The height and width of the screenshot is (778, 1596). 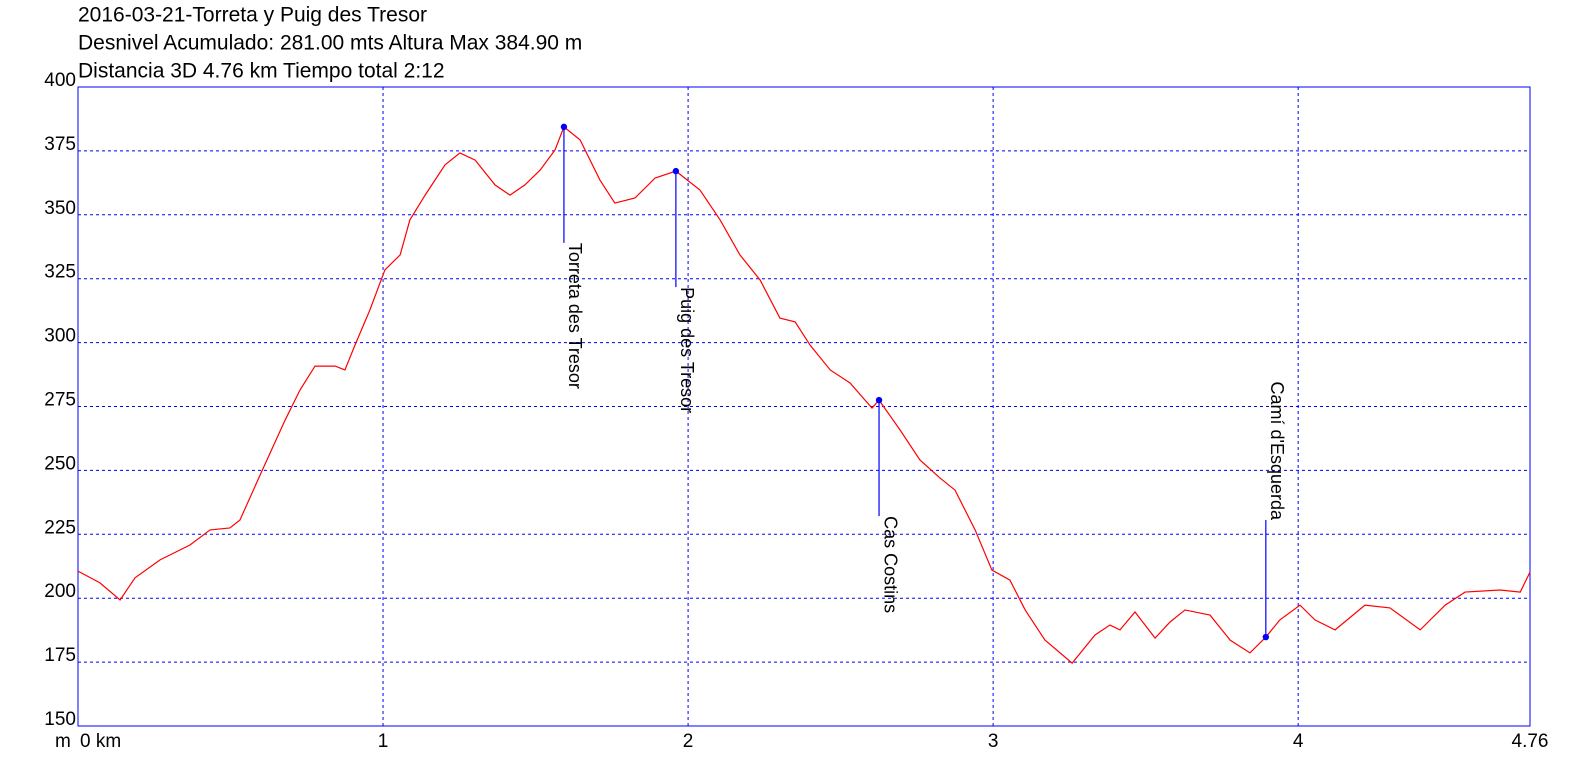 What do you see at coordinates (1277, 451) in the screenshot?
I see `waypoint-label: Camí d'Esquerda` at bounding box center [1277, 451].